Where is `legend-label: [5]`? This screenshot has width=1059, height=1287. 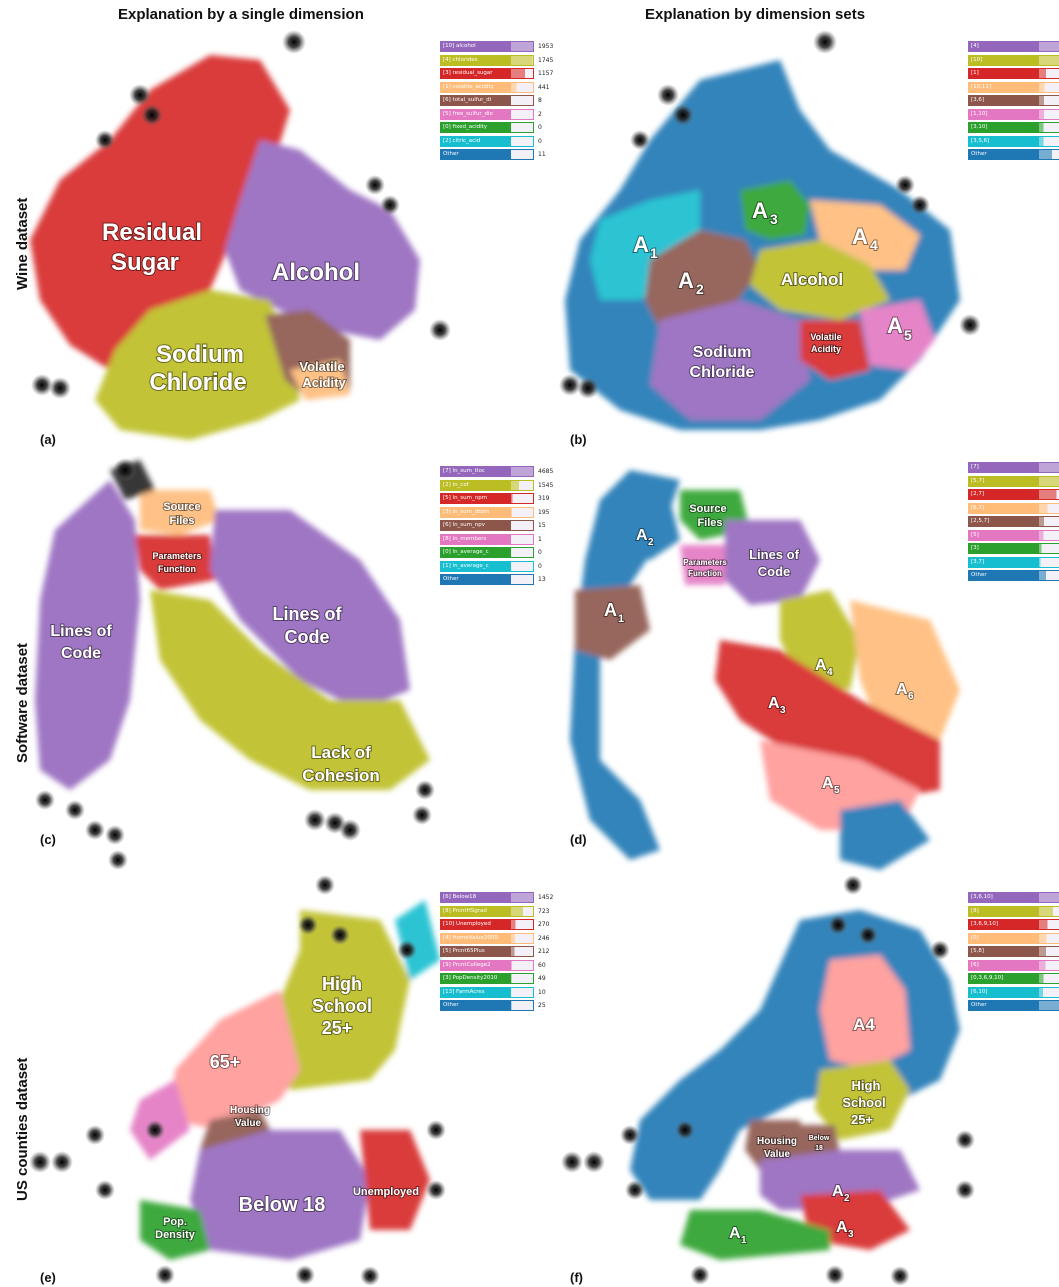 legend-label: [5] is located at coordinates (1003, 535).